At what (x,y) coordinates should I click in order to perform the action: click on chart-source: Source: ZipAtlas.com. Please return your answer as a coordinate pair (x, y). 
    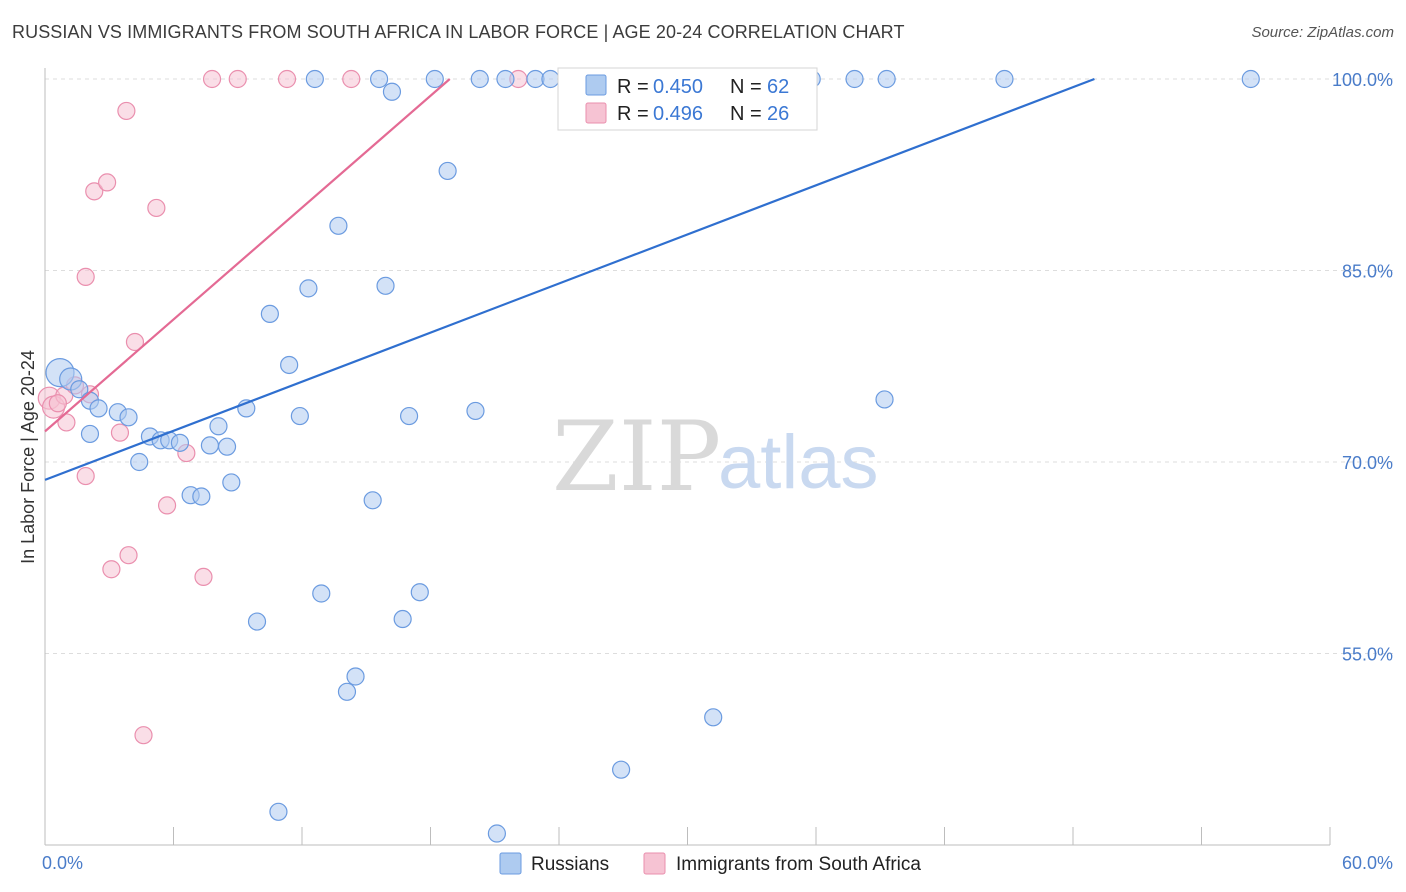
    Looking at the image, I should click on (1322, 32).